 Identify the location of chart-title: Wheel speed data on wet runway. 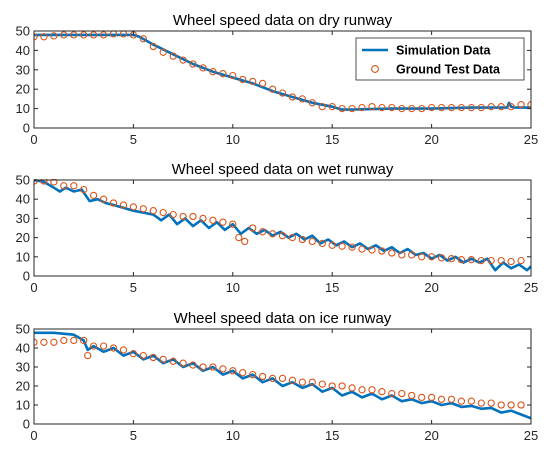
(283, 169).